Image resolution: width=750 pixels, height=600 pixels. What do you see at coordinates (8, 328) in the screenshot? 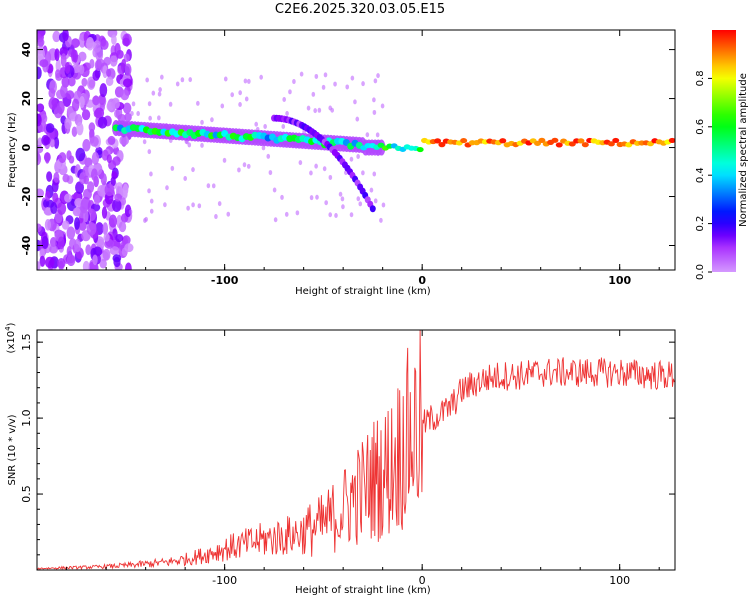
I see `snr-scale-exponent: 4` at bounding box center [8, 328].